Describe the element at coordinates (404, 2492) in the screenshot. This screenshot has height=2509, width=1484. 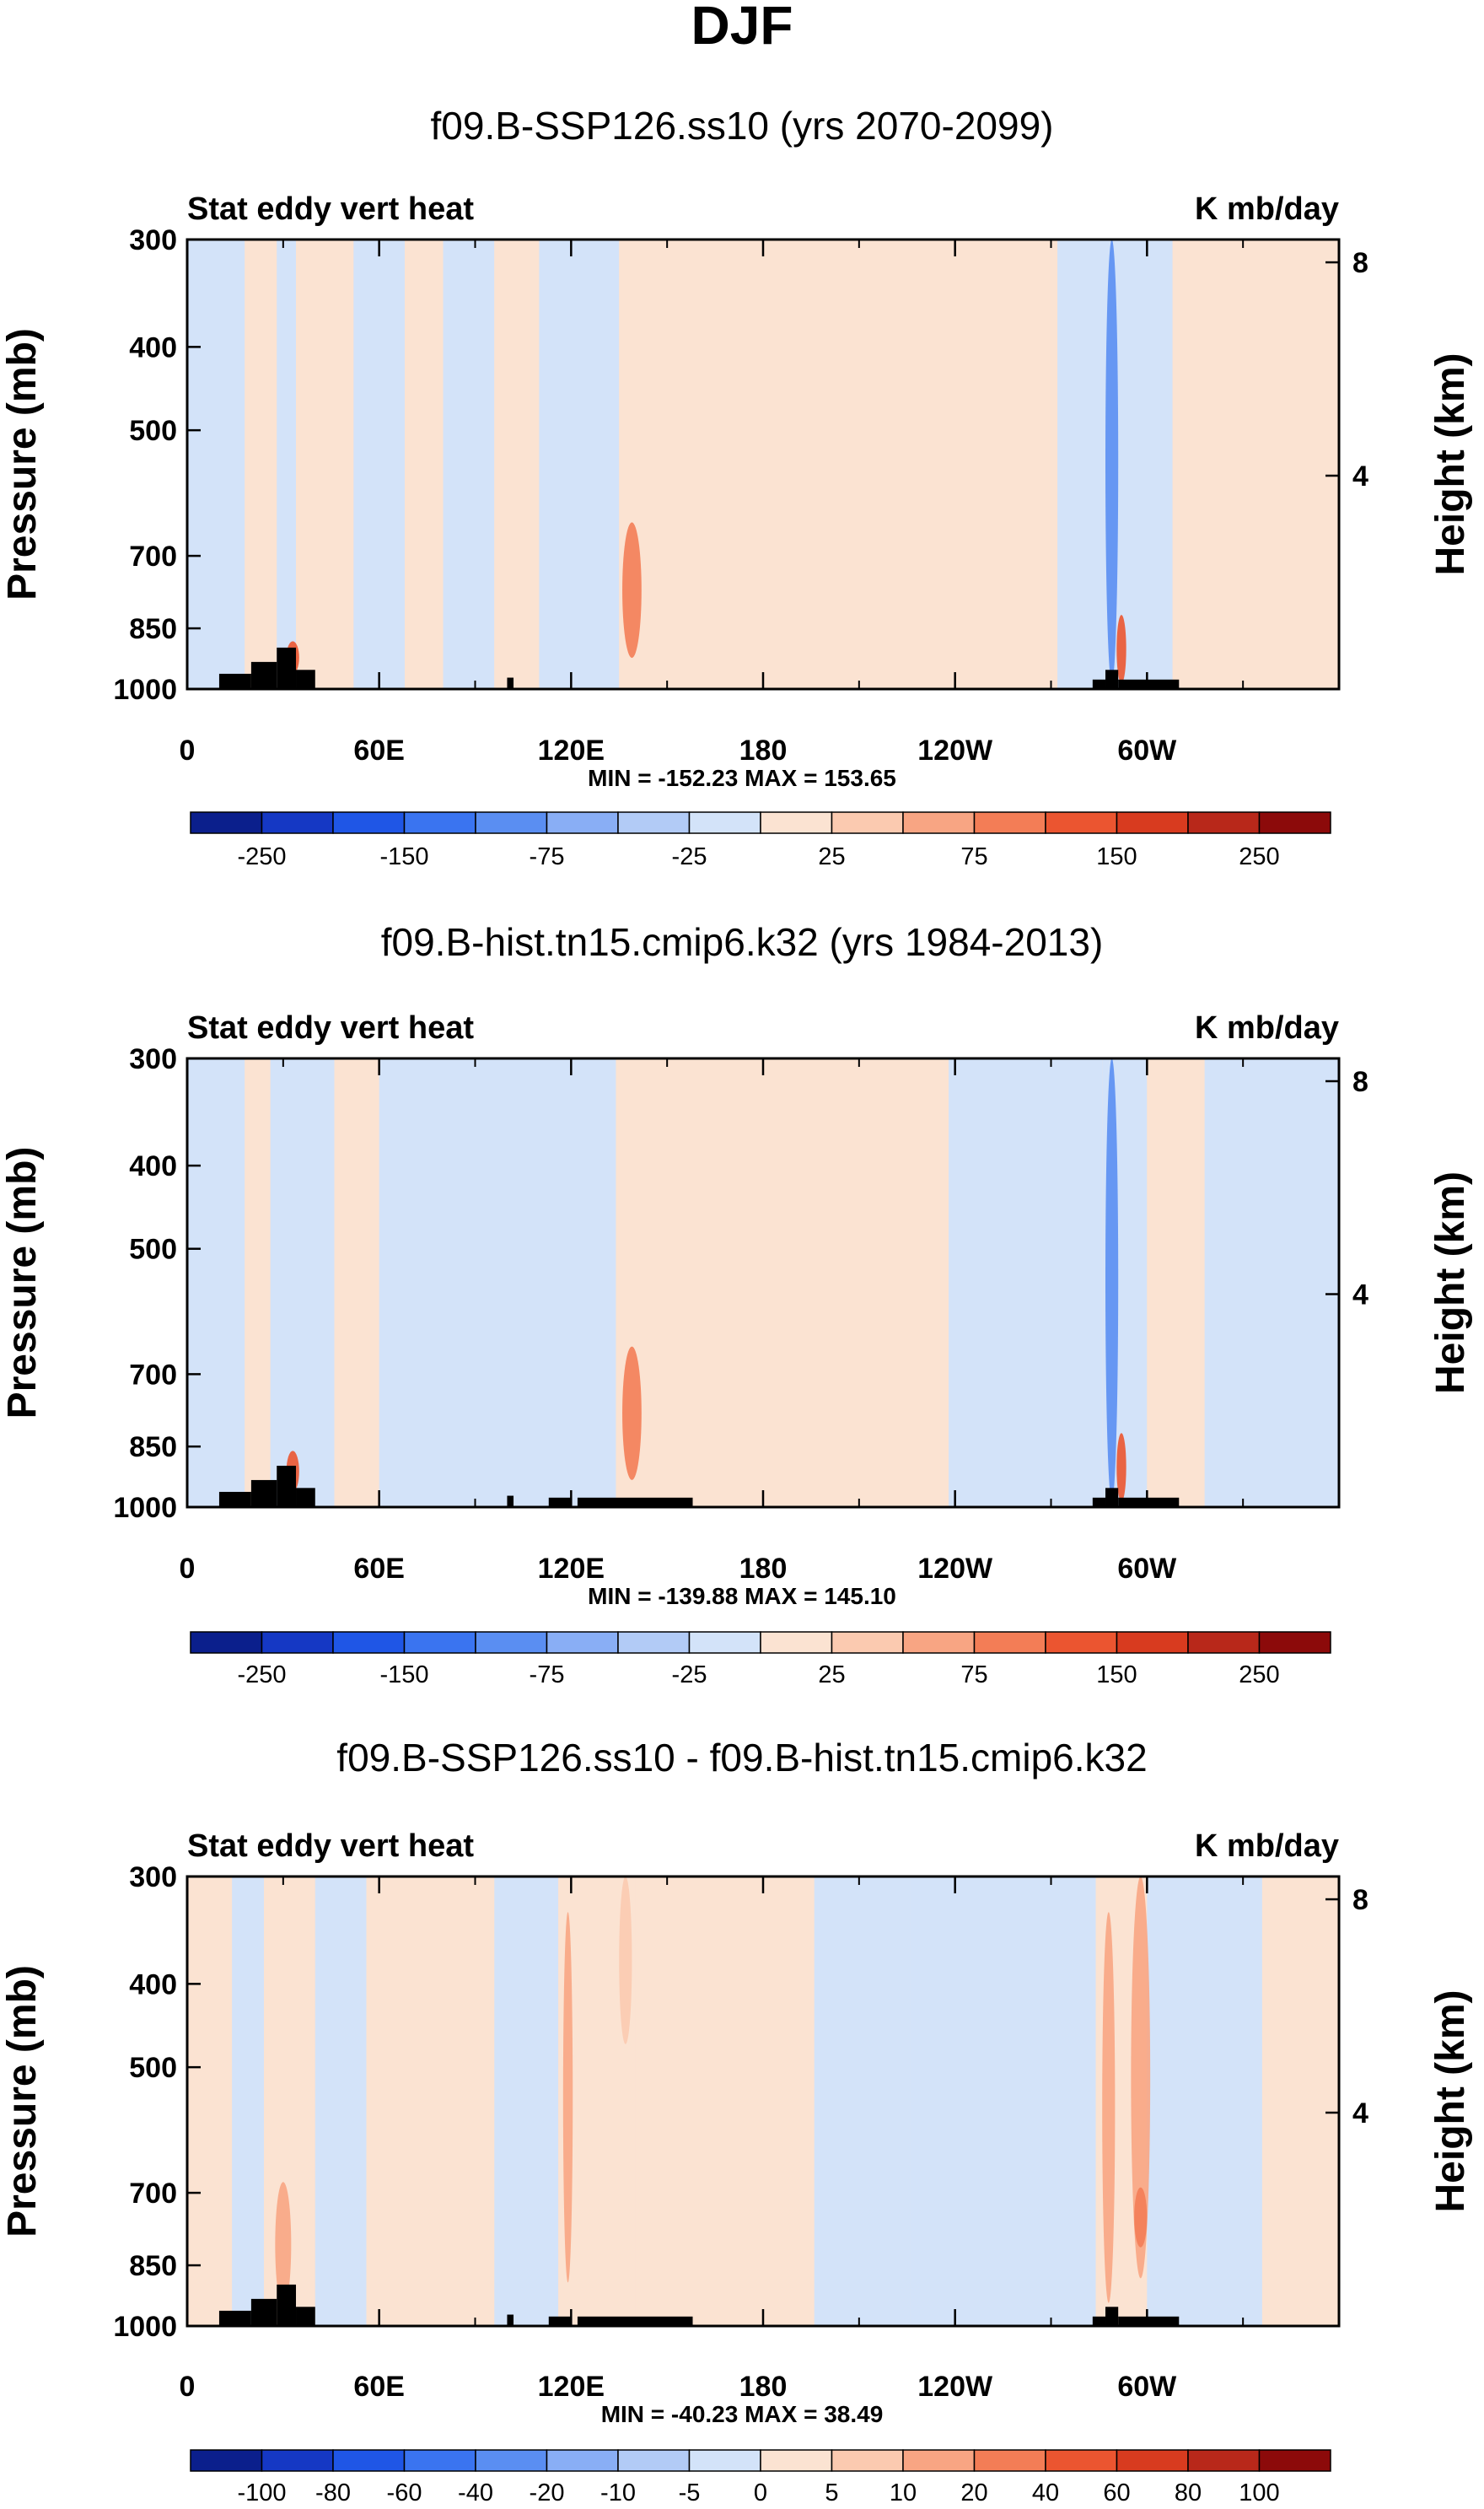
I see `colorbar-label: -60` at that location.